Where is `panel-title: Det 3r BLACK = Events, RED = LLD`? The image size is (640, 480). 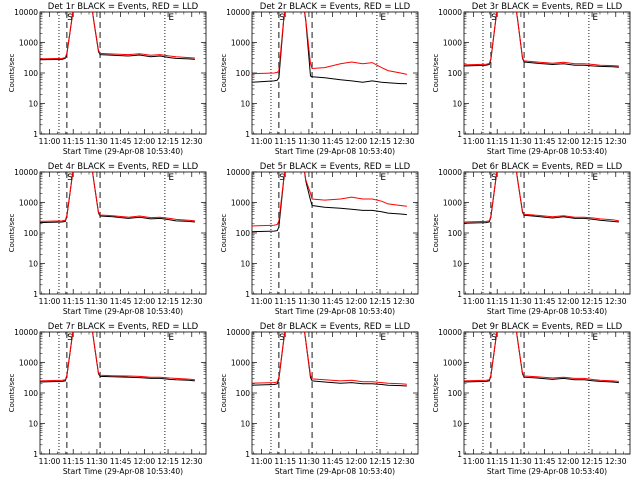 panel-title: Det 3r BLACK = Events, RED = LLD is located at coordinates (547, 7).